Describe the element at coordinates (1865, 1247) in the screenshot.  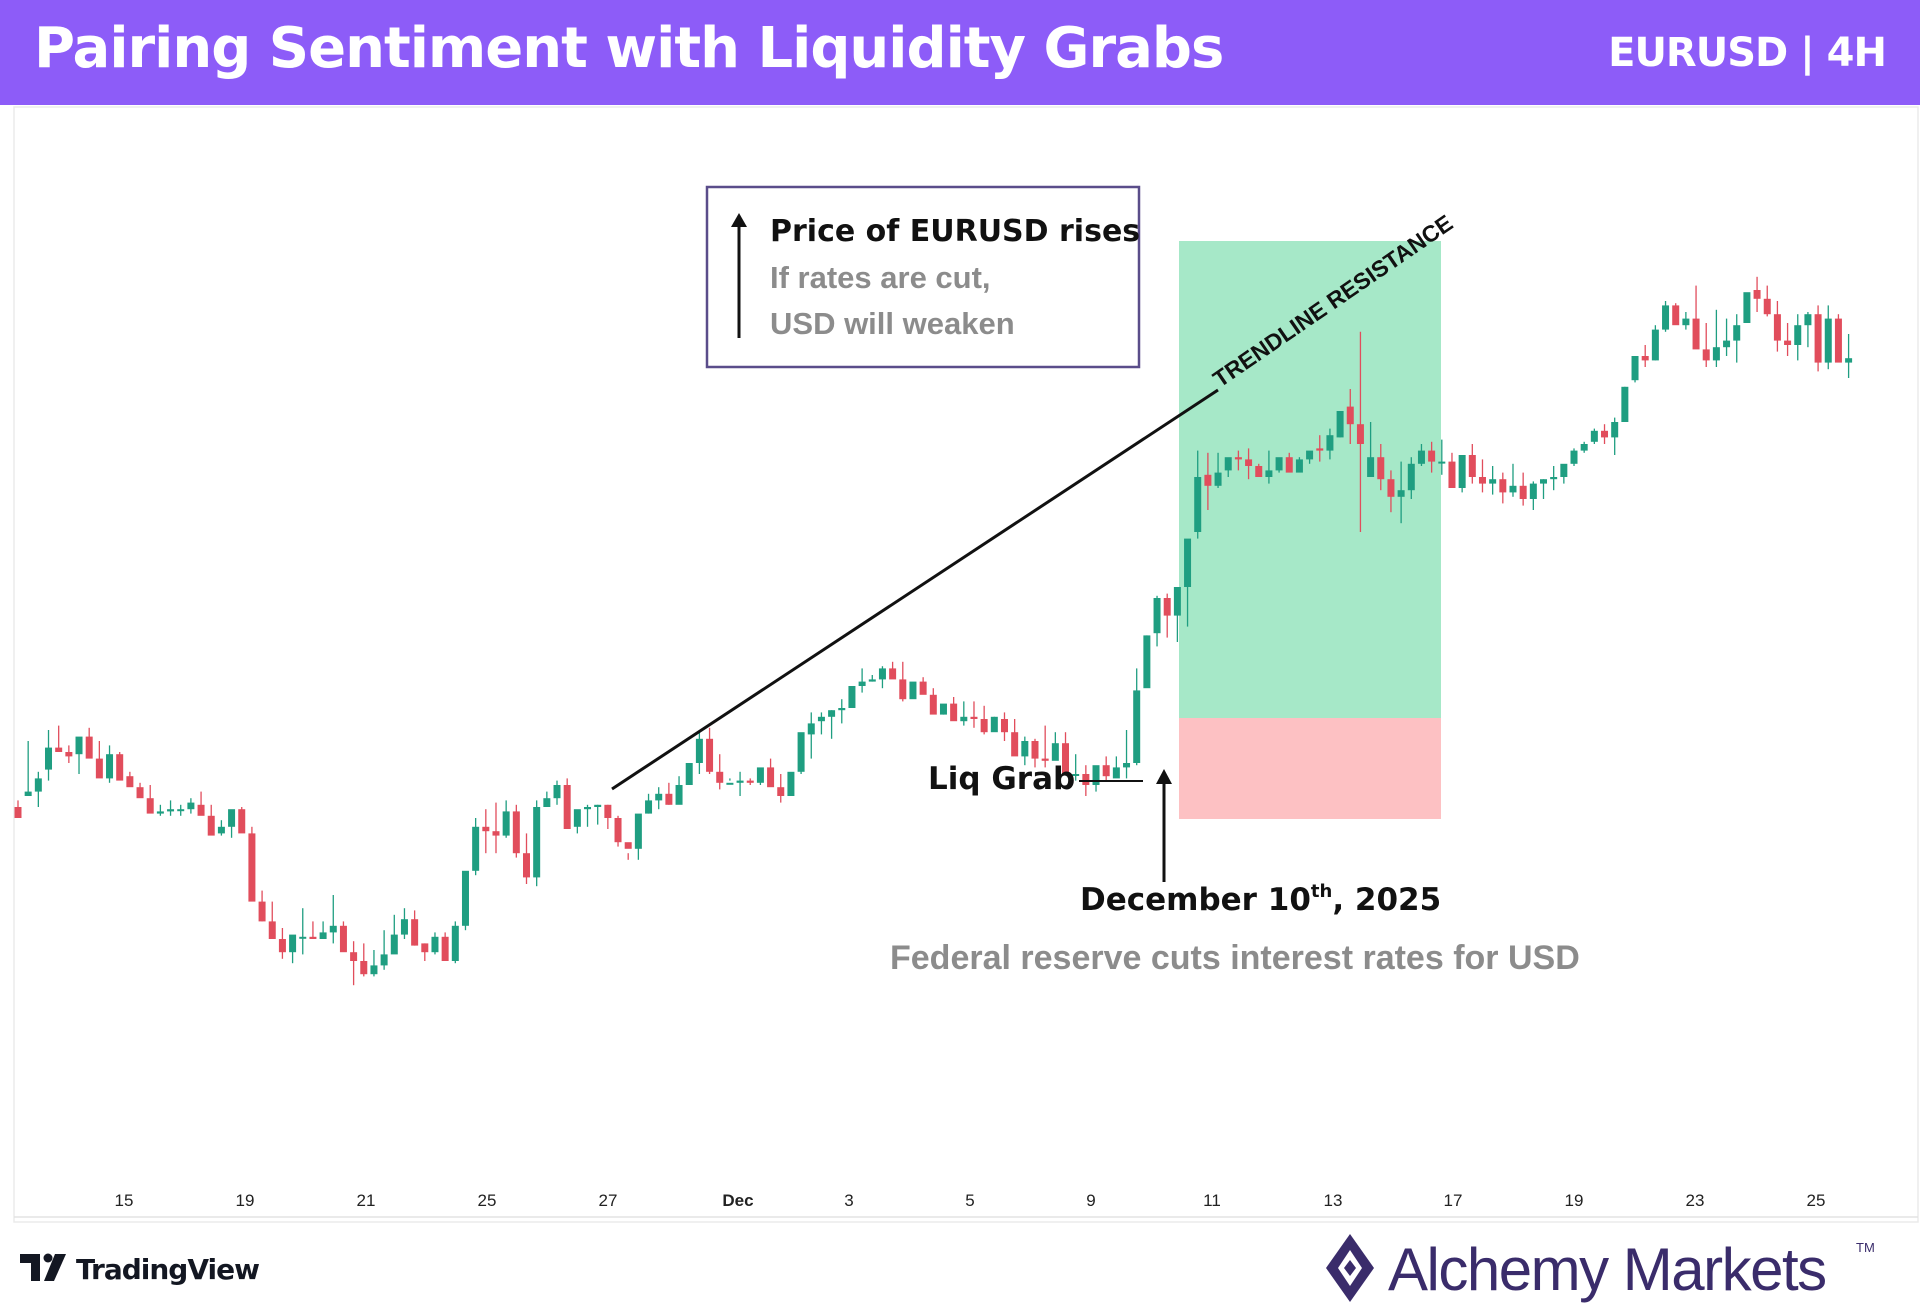
I see `trademark-mark: TM` at that location.